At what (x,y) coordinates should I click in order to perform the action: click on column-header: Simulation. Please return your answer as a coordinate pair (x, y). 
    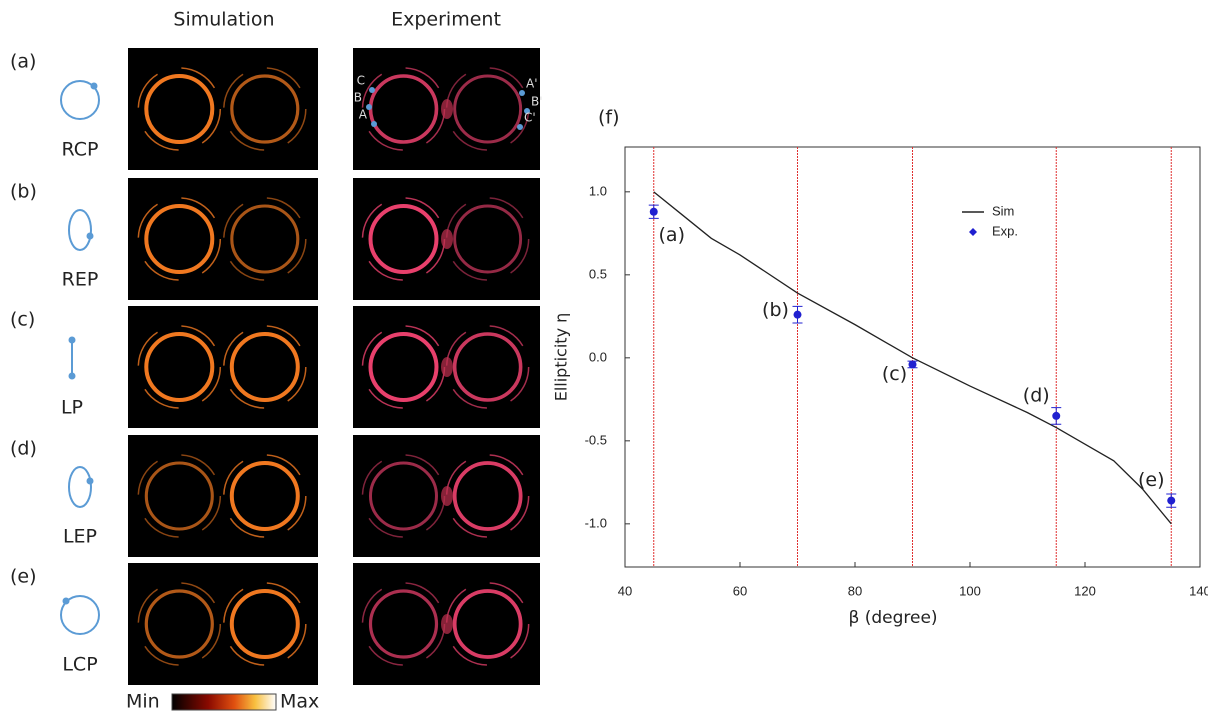
    Looking at the image, I should click on (223, 20).